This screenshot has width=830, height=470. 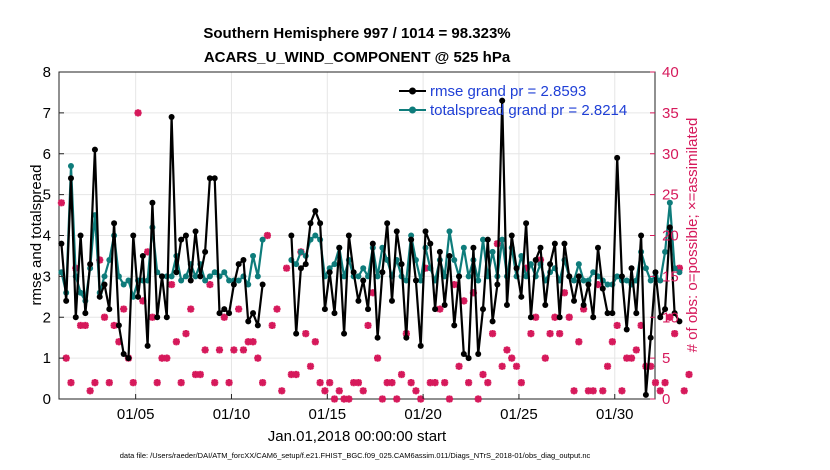 I want to click on x-tick-label: 01/25, so click(x=519, y=414).